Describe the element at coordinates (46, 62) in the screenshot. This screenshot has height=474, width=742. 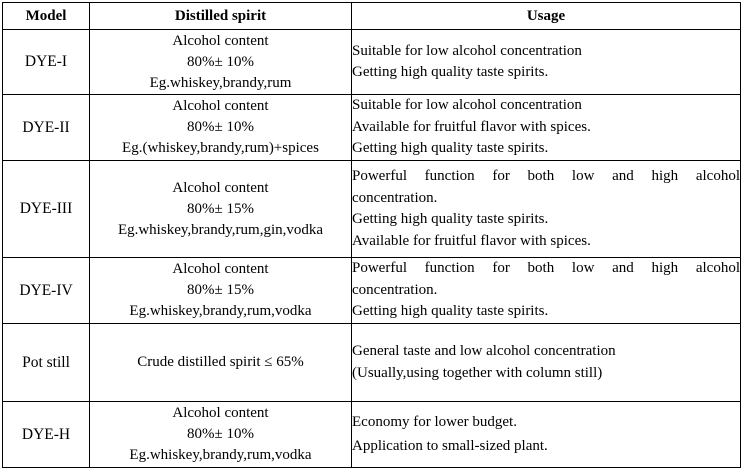
I see `model-cell: DYE-I` at that location.